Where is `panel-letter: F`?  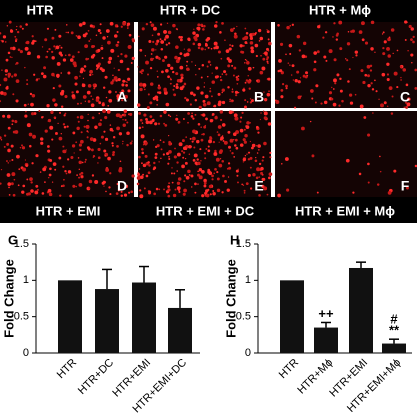
panel-letter: F is located at coordinates (405, 186).